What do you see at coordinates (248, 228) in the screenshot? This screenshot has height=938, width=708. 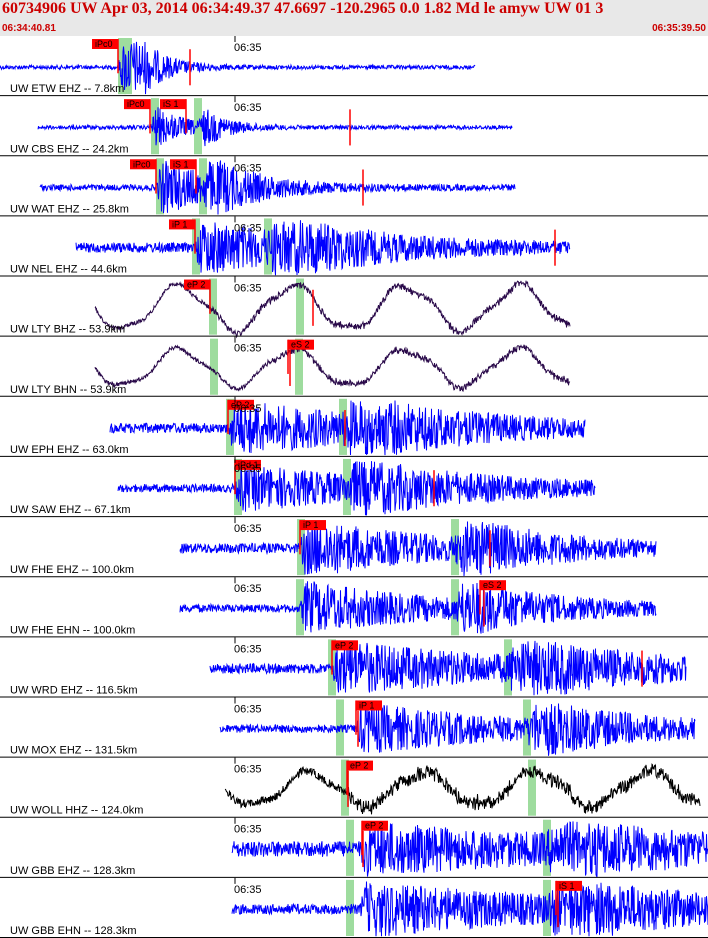 I see `trace-4-minute-label: 06:35` at bounding box center [248, 228].